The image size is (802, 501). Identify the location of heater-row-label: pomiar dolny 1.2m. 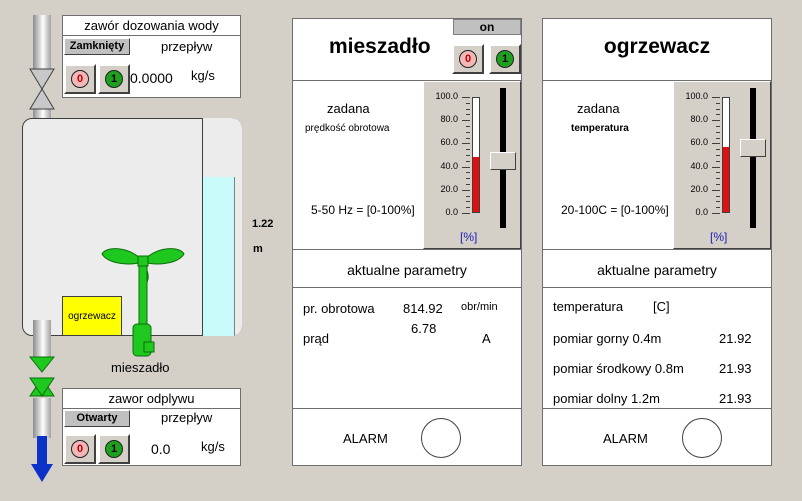
(606, 398).